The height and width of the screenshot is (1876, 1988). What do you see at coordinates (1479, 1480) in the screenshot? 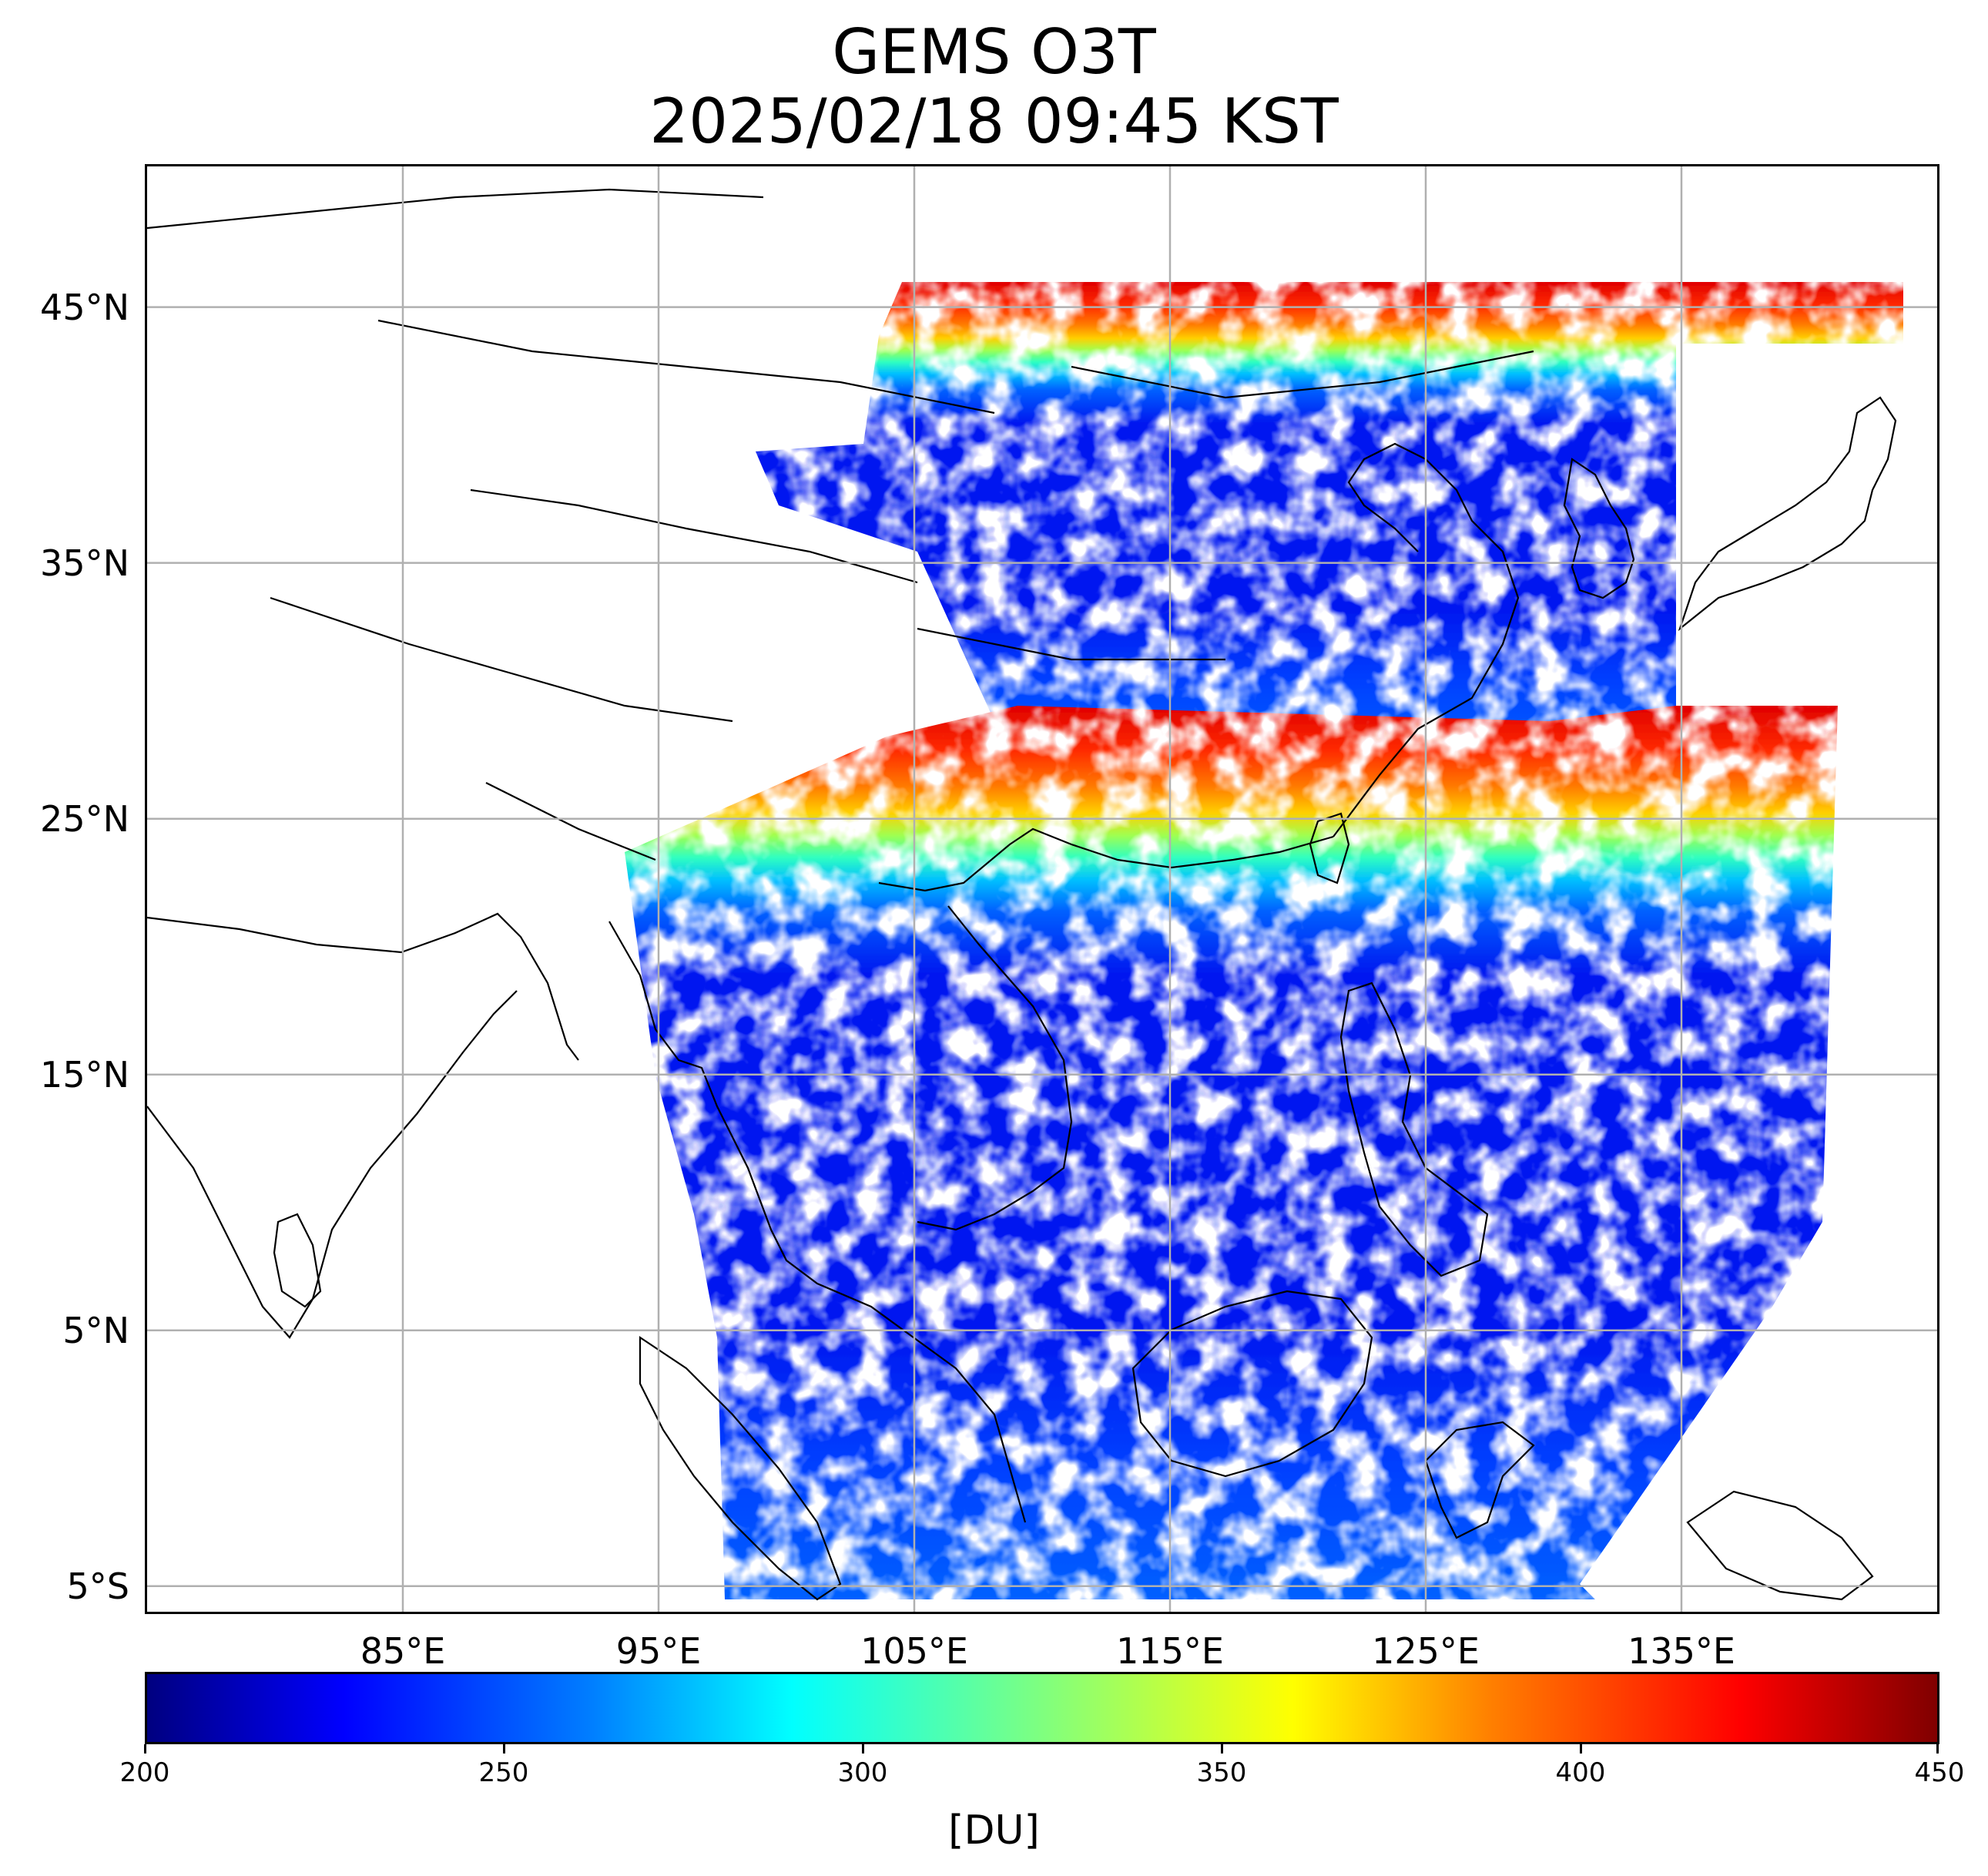
I see `coastline-sulawesi` at bounding box center [1479, 1480].